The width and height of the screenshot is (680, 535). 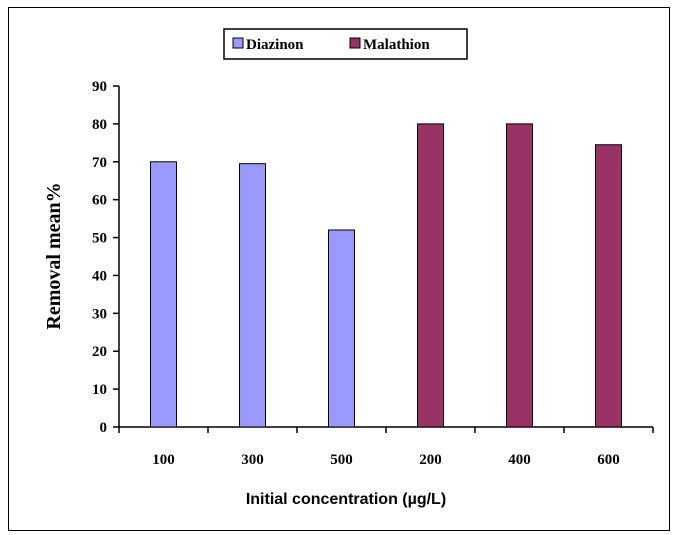 What do you see at coordinates (99, 163) in the screenshot?
I see `y-tick-label: 70` at bounding box center [99, 163].